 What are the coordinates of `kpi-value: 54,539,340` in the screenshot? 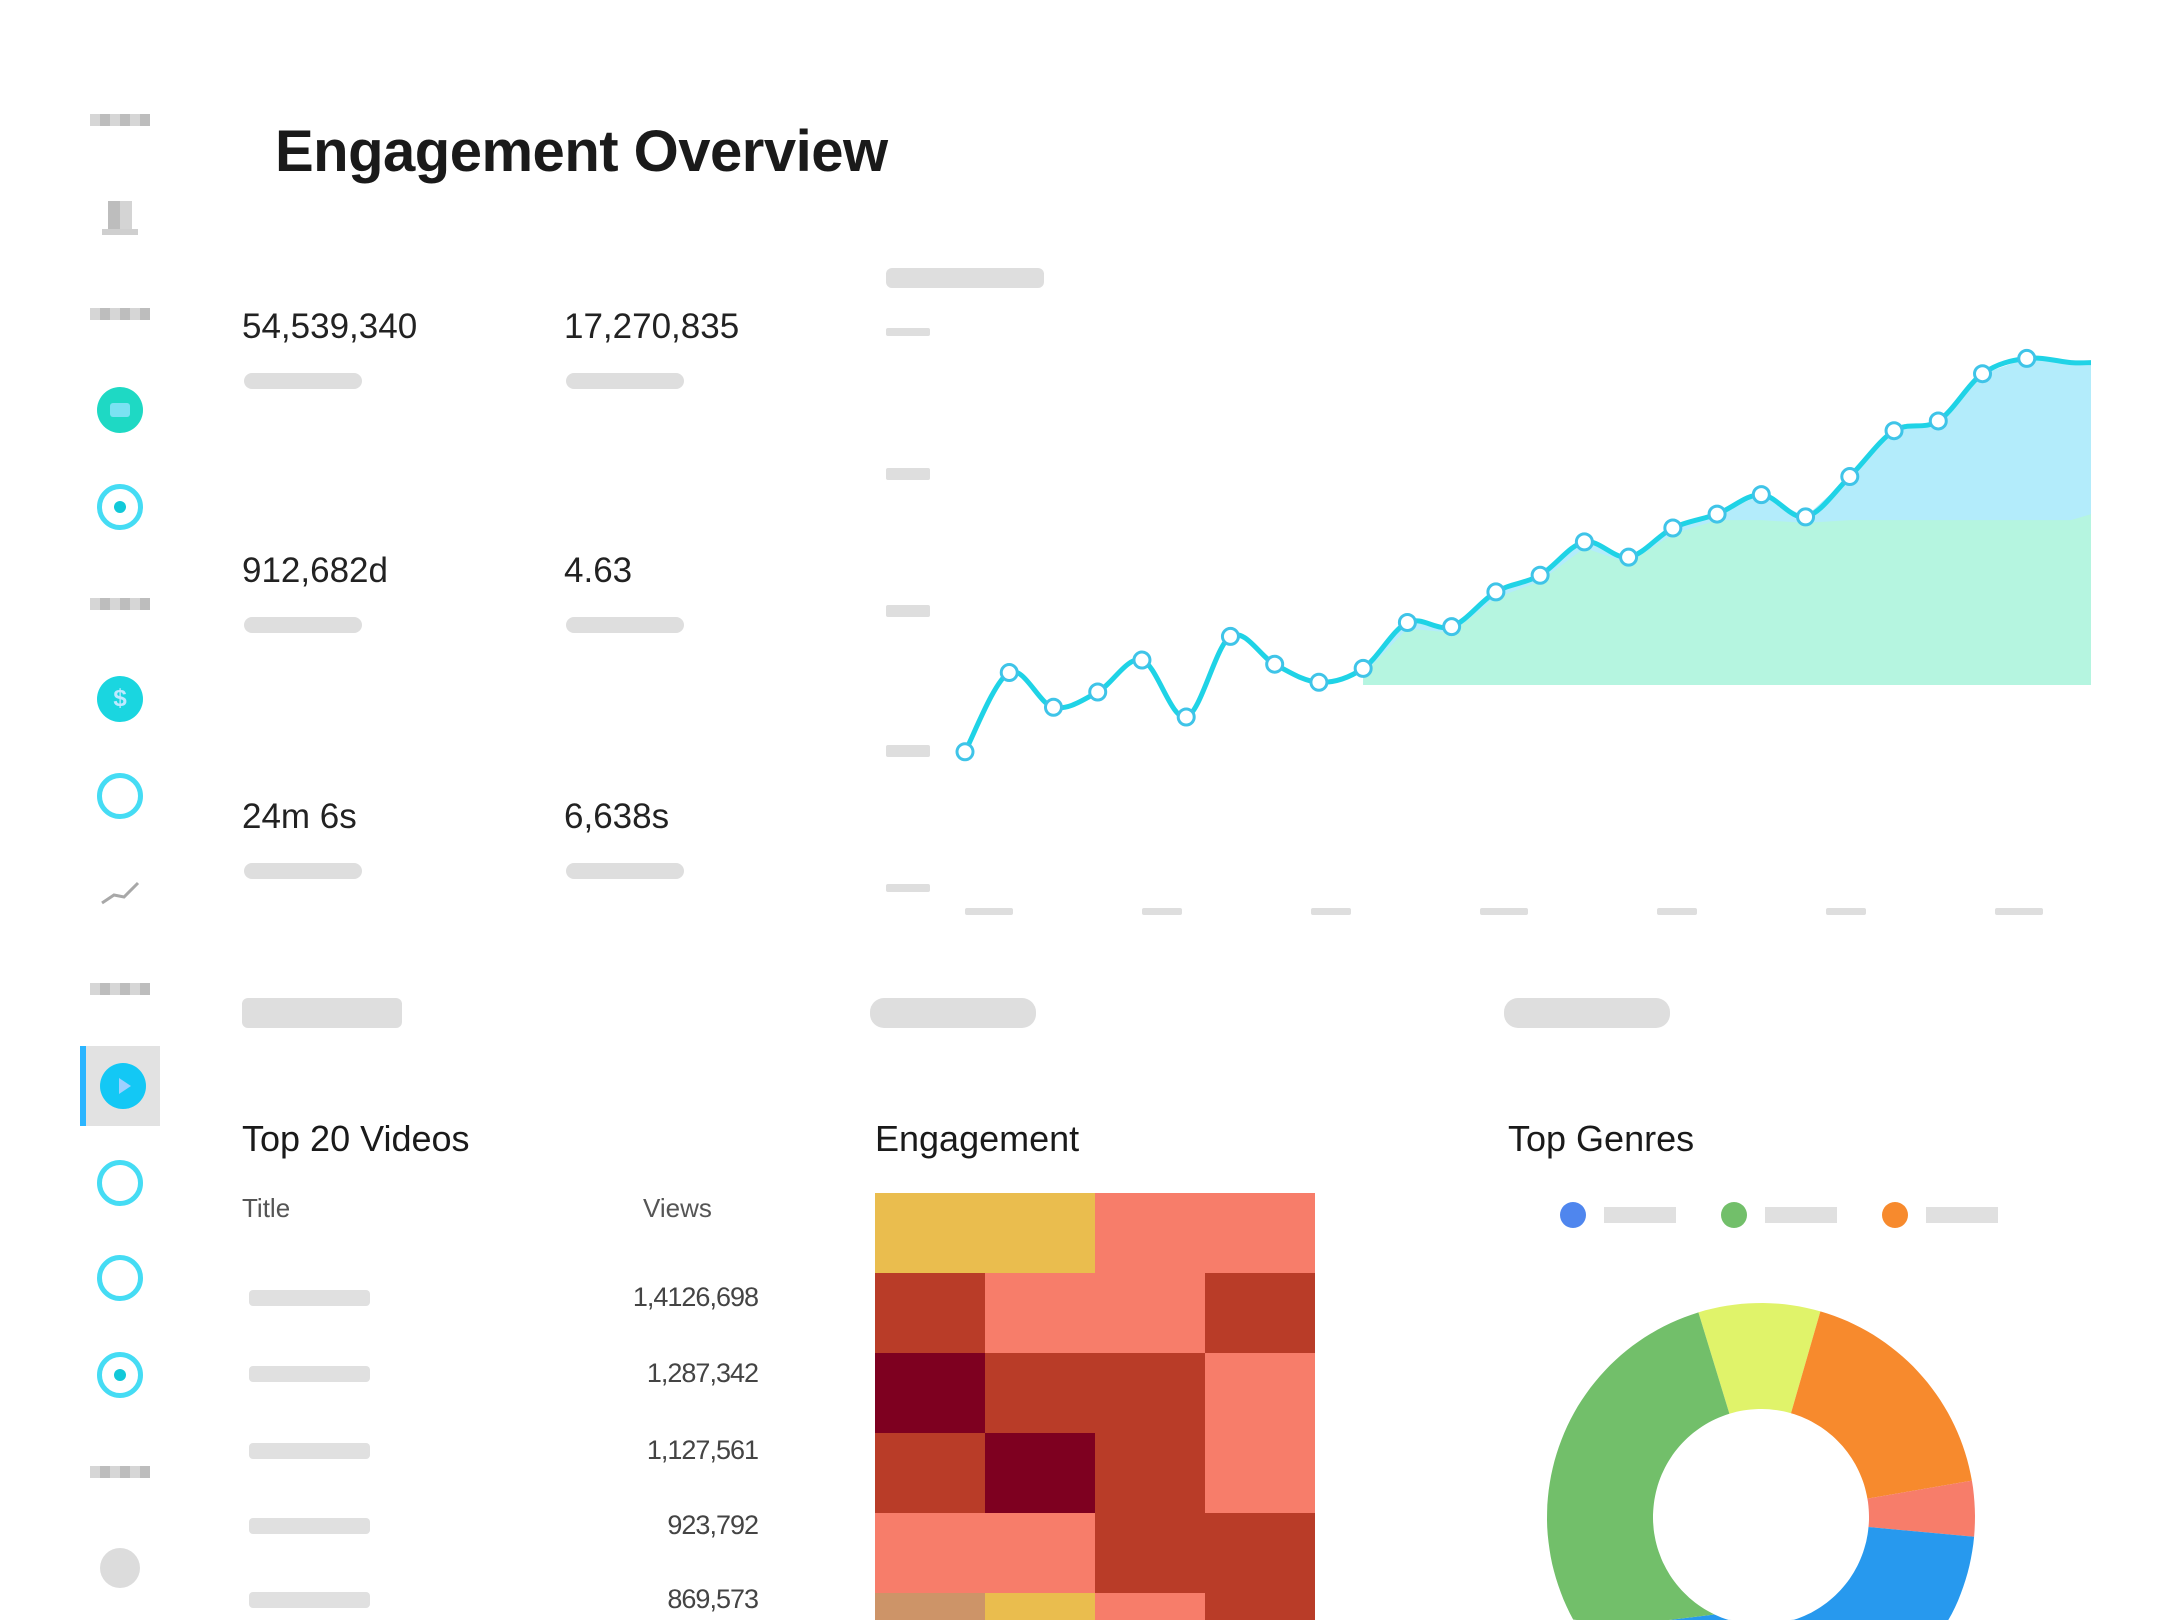 It's located at (330, 326).